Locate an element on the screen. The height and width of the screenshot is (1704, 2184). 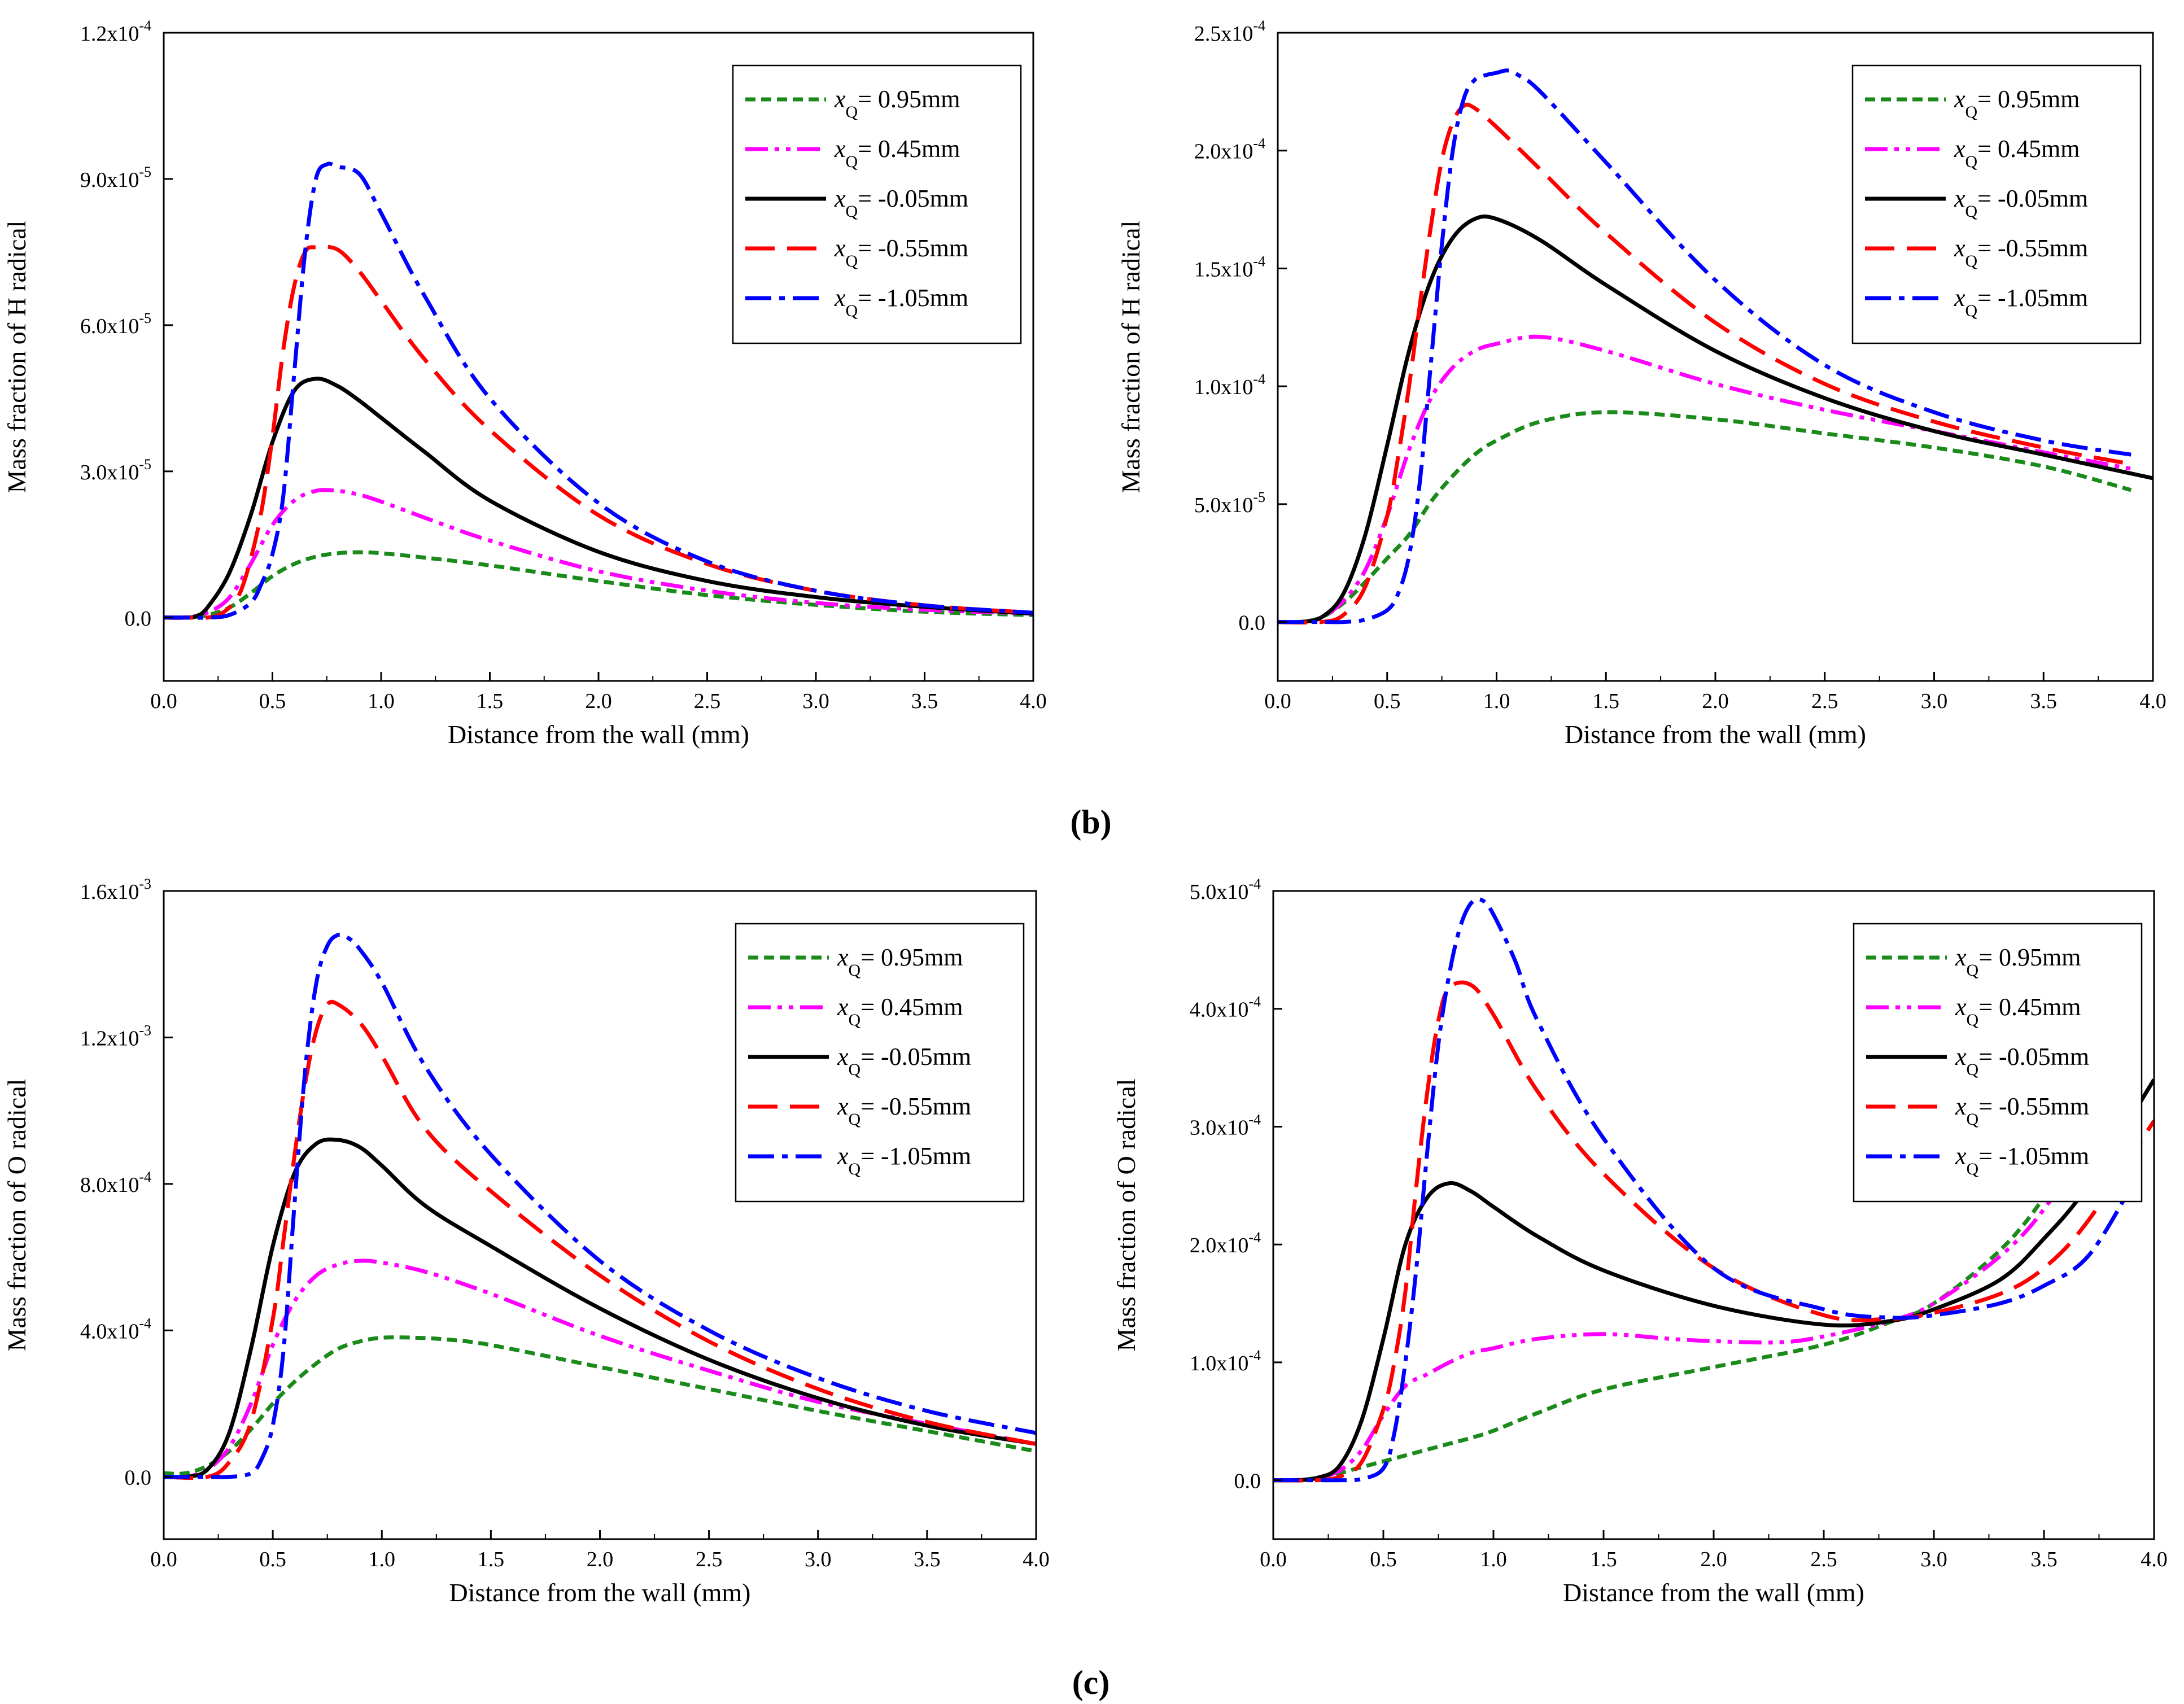
caption-b: (b) is located at coordinates (1090, 822).